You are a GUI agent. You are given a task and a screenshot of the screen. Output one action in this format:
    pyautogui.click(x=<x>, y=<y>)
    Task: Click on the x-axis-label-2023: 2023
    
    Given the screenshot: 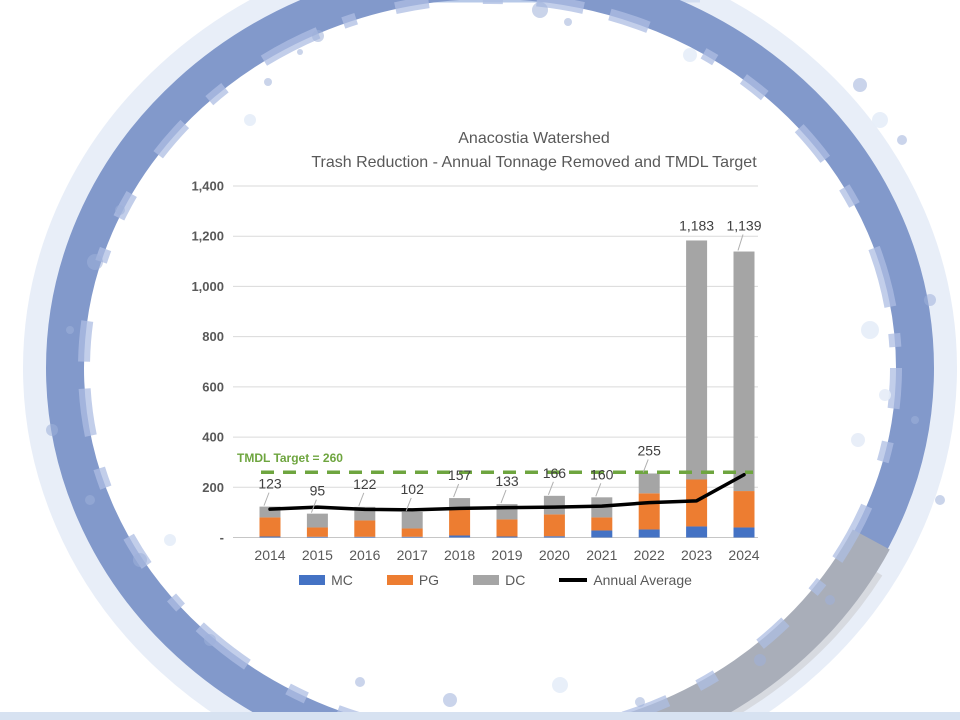 What is the action you would take?
    pyautogui.click(x=696, y=555)
    